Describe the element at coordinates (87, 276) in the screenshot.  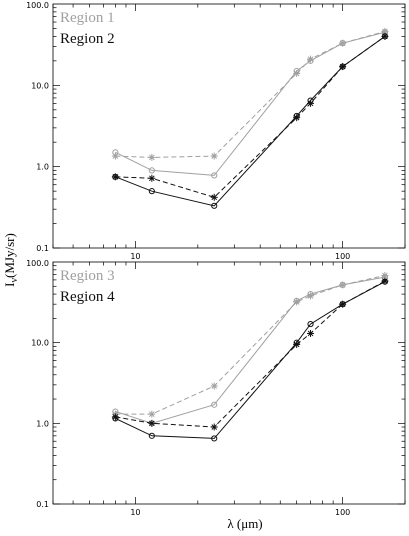
I see `legend-label: Region 3` at that location.